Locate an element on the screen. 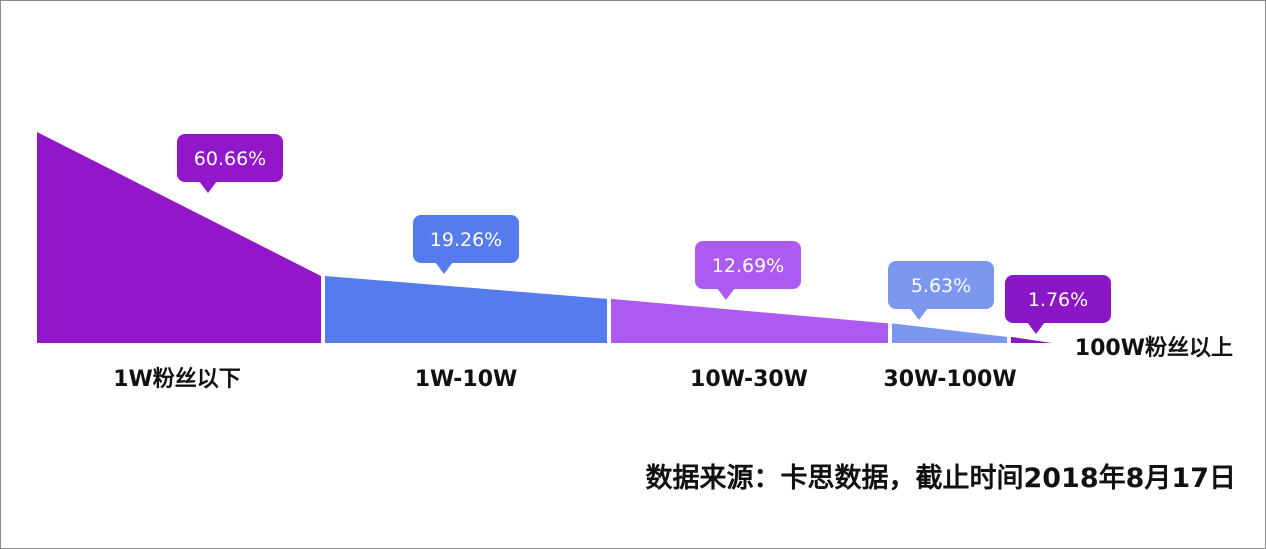 The width and height of the screenshot is (1266, 549). value-bubble-1: 60.66% is located at coordinates (230, 163).